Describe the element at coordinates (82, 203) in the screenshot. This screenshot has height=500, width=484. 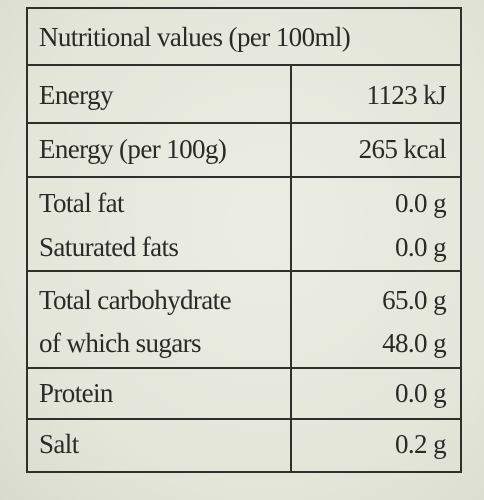
I see `total-fat-label: Total fat` at that location.